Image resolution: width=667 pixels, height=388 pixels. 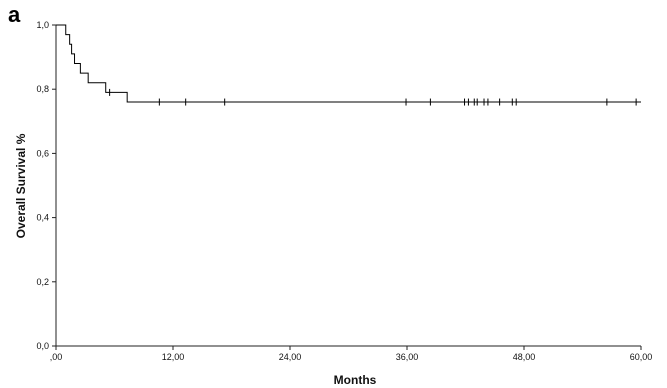 What do you see at coordinates (42, 346) in the screenshot?
I see `y-tick-label: 0,0` at bounding box center [42, 346].